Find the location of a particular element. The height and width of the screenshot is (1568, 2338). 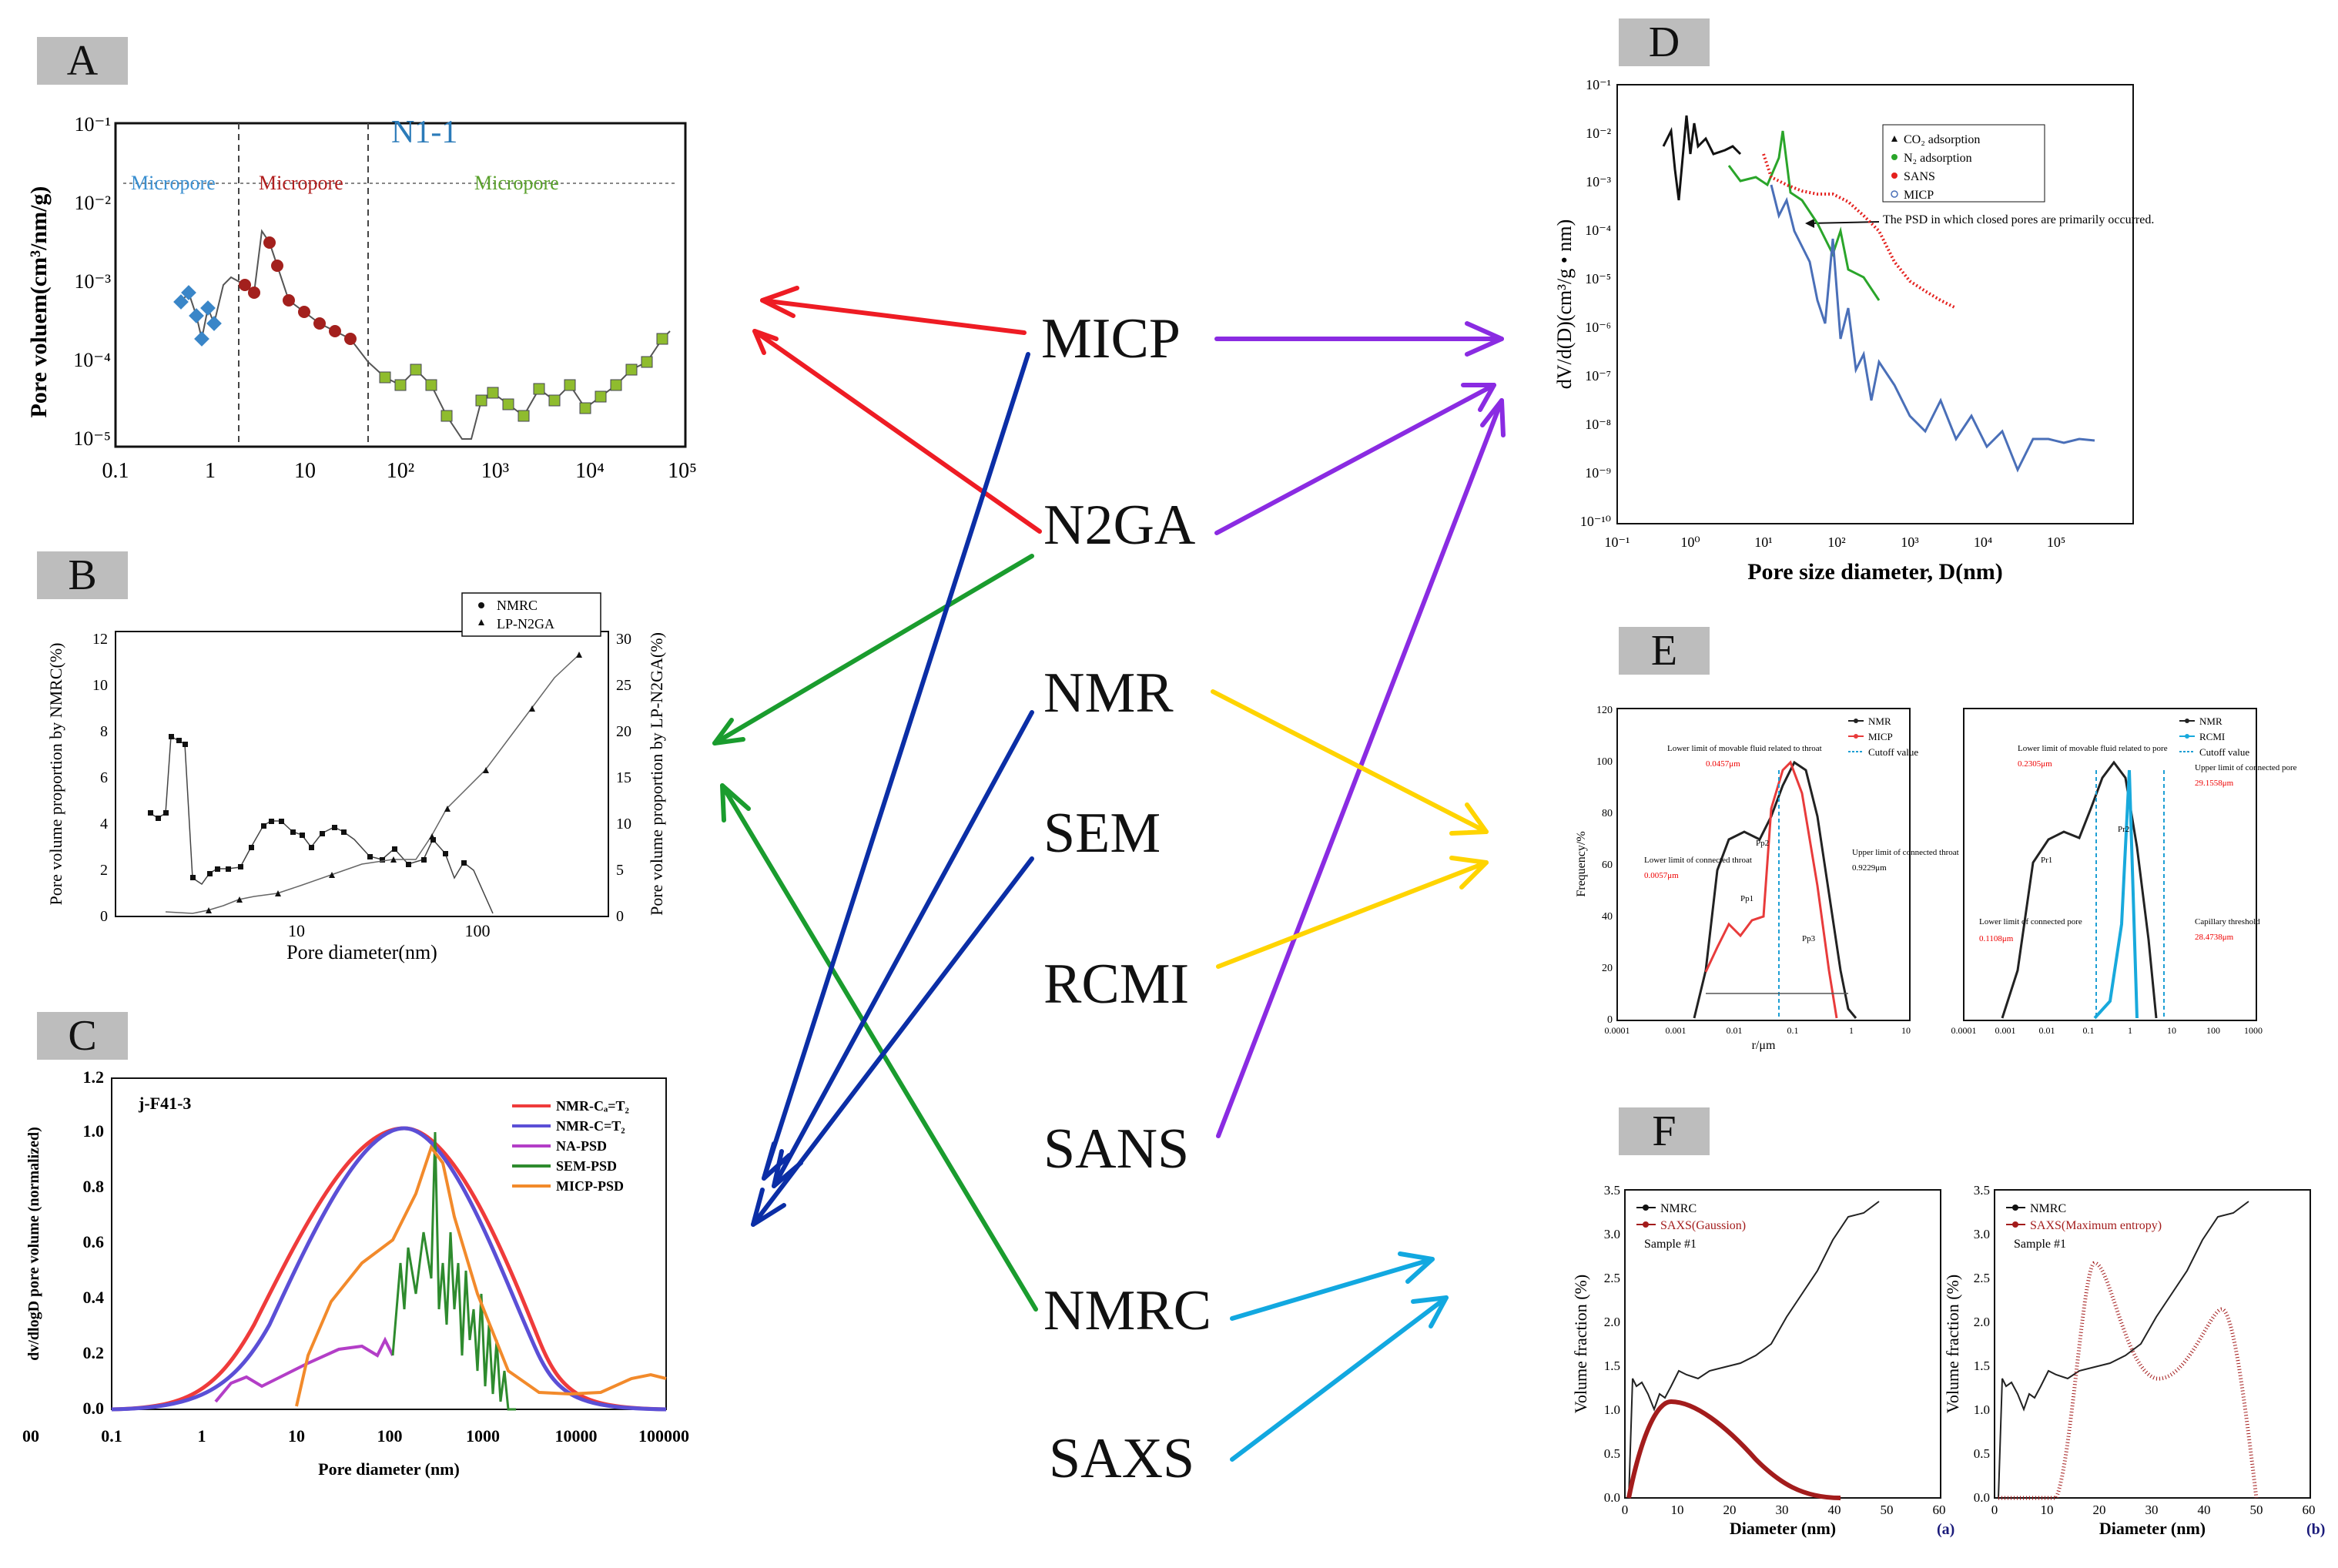

panel-d-frame is located at coordinates (1875, 304).